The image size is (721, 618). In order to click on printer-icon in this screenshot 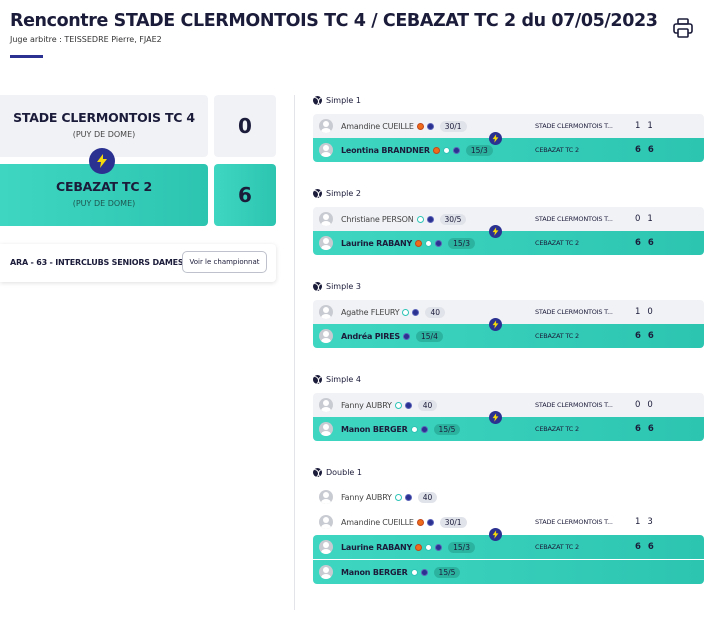, I will do `click(683, 28)`.